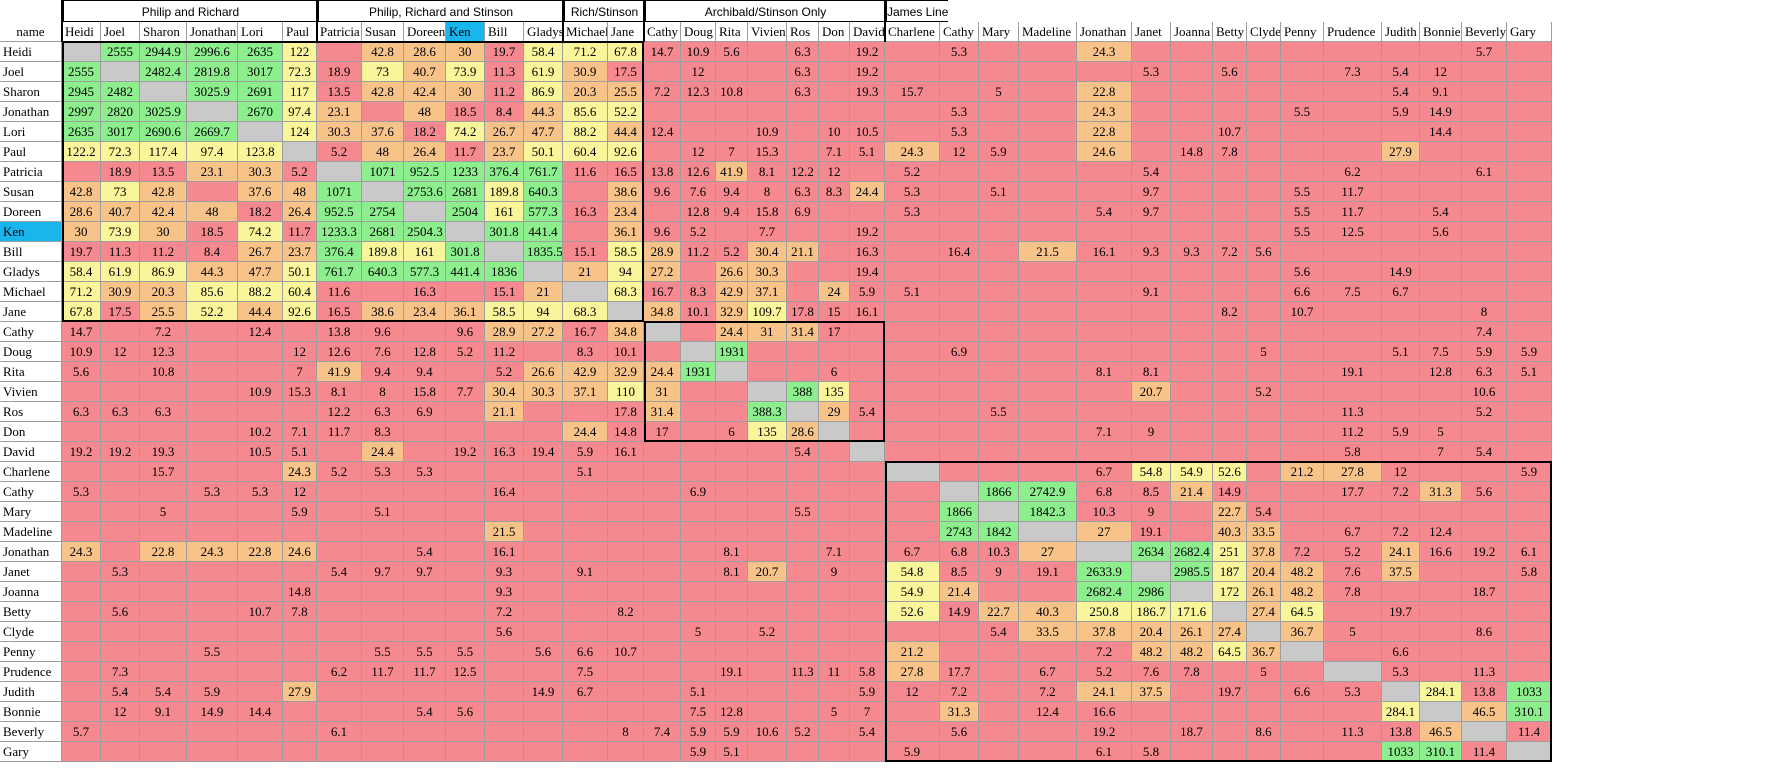 The image size is (1774, 769). What do you see at coordinates (867, 692) in the screenshot?
I see `matrix-cell: 5.9` at bounding box center [867, 692].